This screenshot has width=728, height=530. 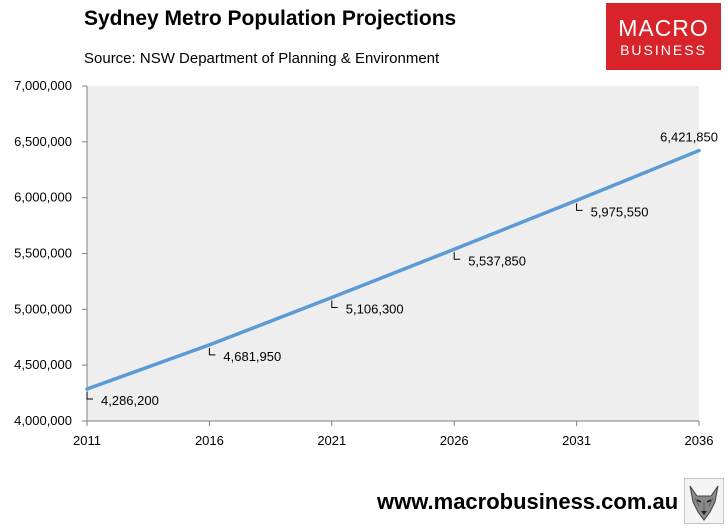 What do you see at coordinates (209, 440) in the screenshot?
I see `x-tick-label: 2016` at bounding box center [209, 440].